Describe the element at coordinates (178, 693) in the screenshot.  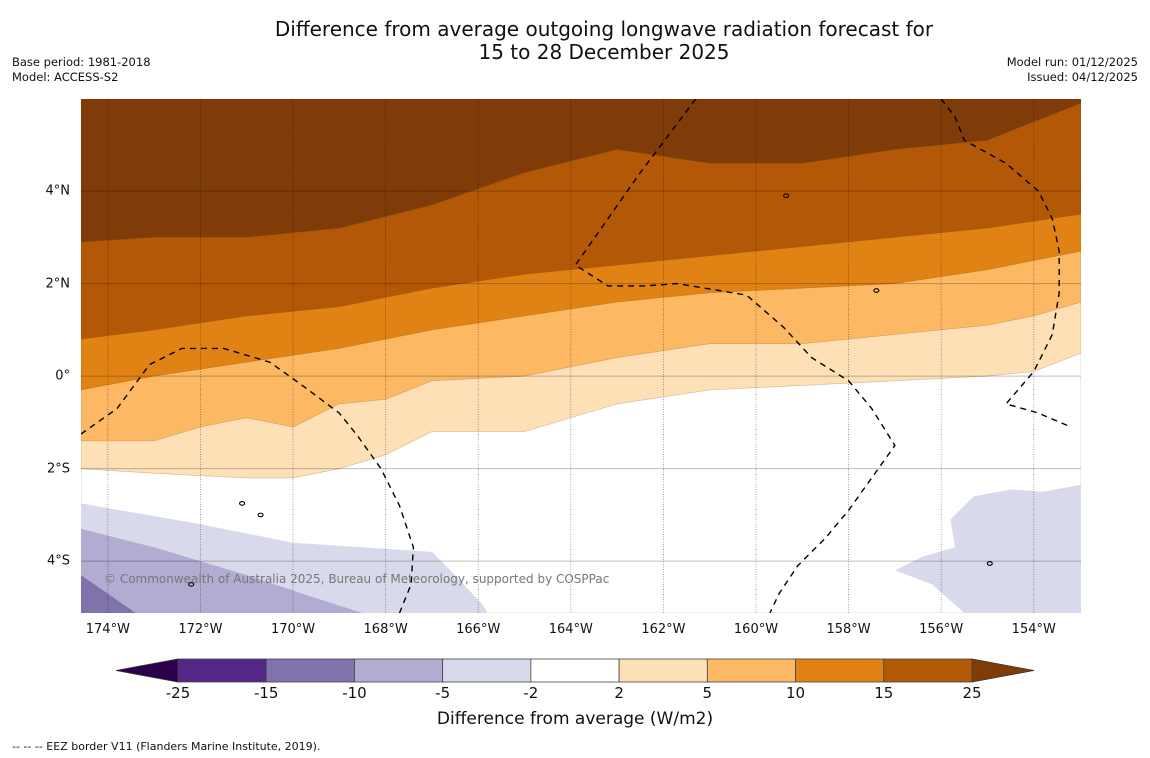
I see `colorbar-tick-label: -25` at that location.